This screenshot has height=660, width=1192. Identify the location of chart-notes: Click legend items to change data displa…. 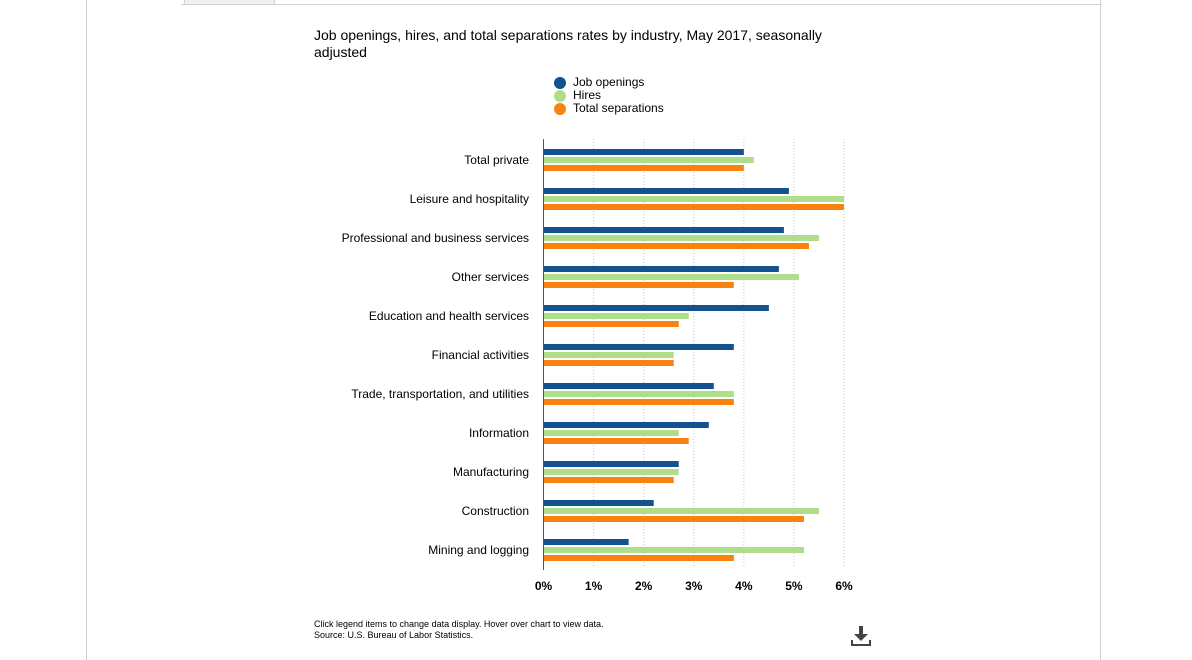
(458, 630).